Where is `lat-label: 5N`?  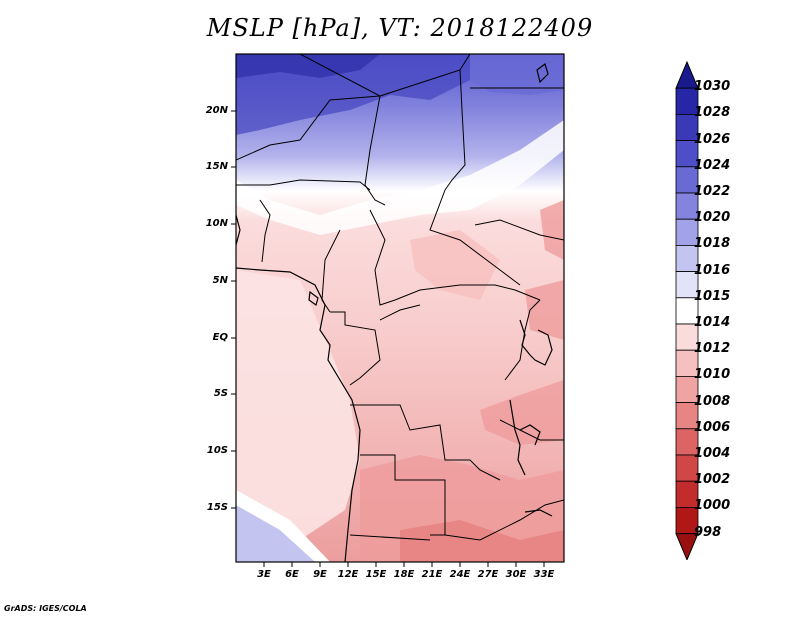
lat-label: 5N is located at coordinates (220, 280).